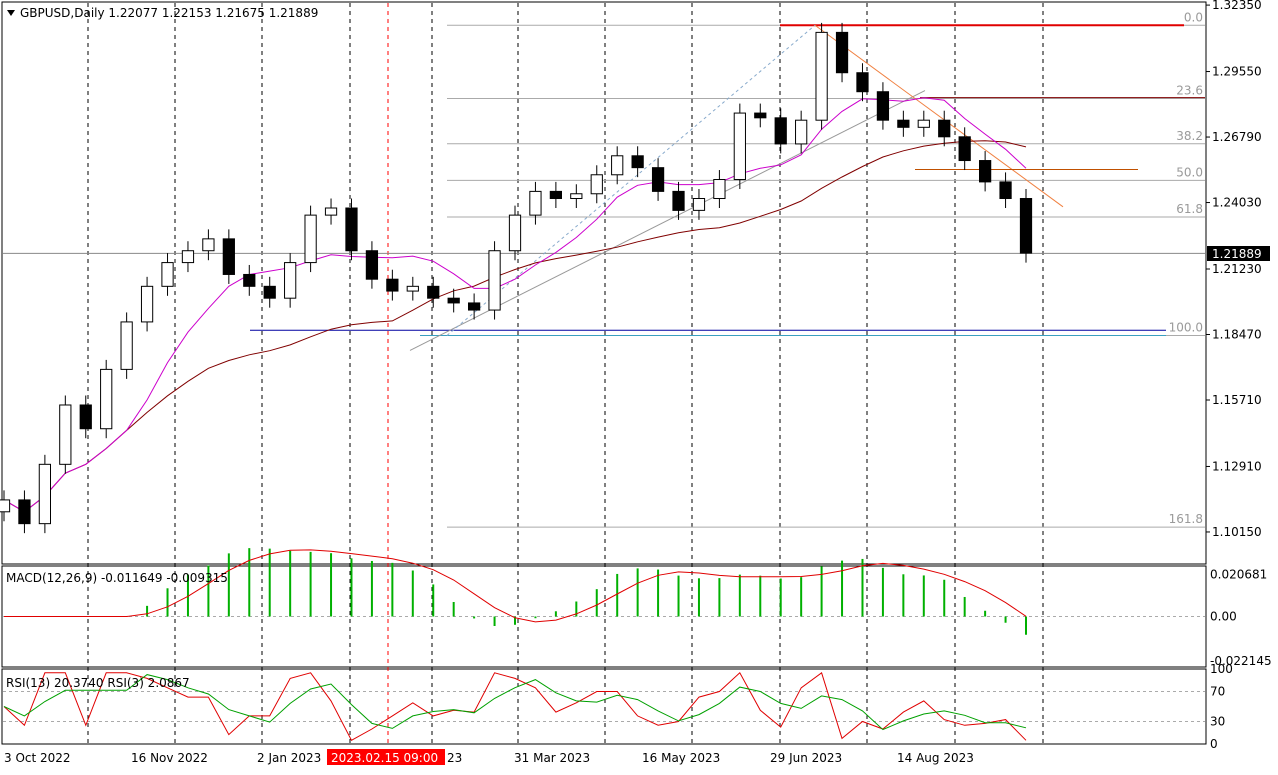  I want to click on rsi-panel-frame, so click(604, 706).